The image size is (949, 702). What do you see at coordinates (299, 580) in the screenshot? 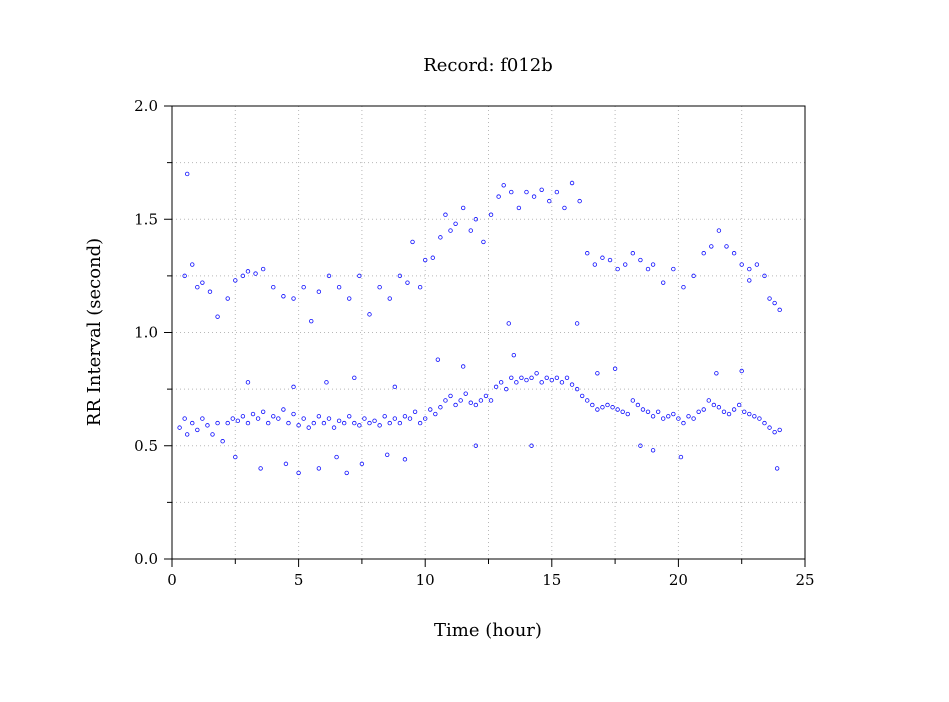
I see `x-tick-label: 5` at bounding box center [299, 580].